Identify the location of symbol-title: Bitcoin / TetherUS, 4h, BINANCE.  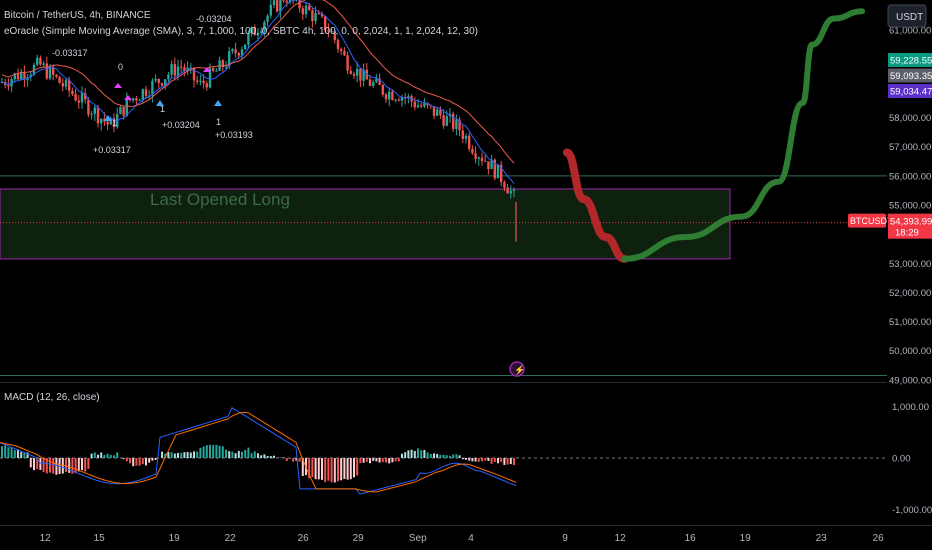
(77, 15).